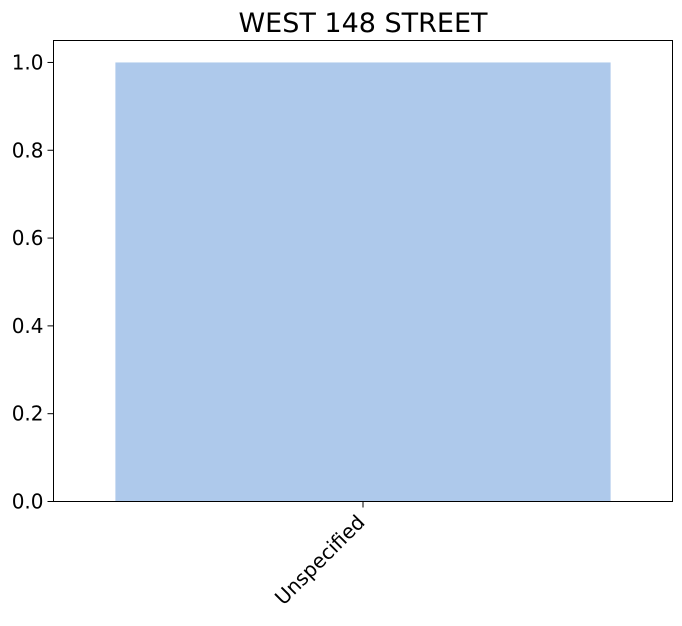 The image size is (682, 626). I want to click on chart-title: WEST 148 STREET, so click(363, 23).